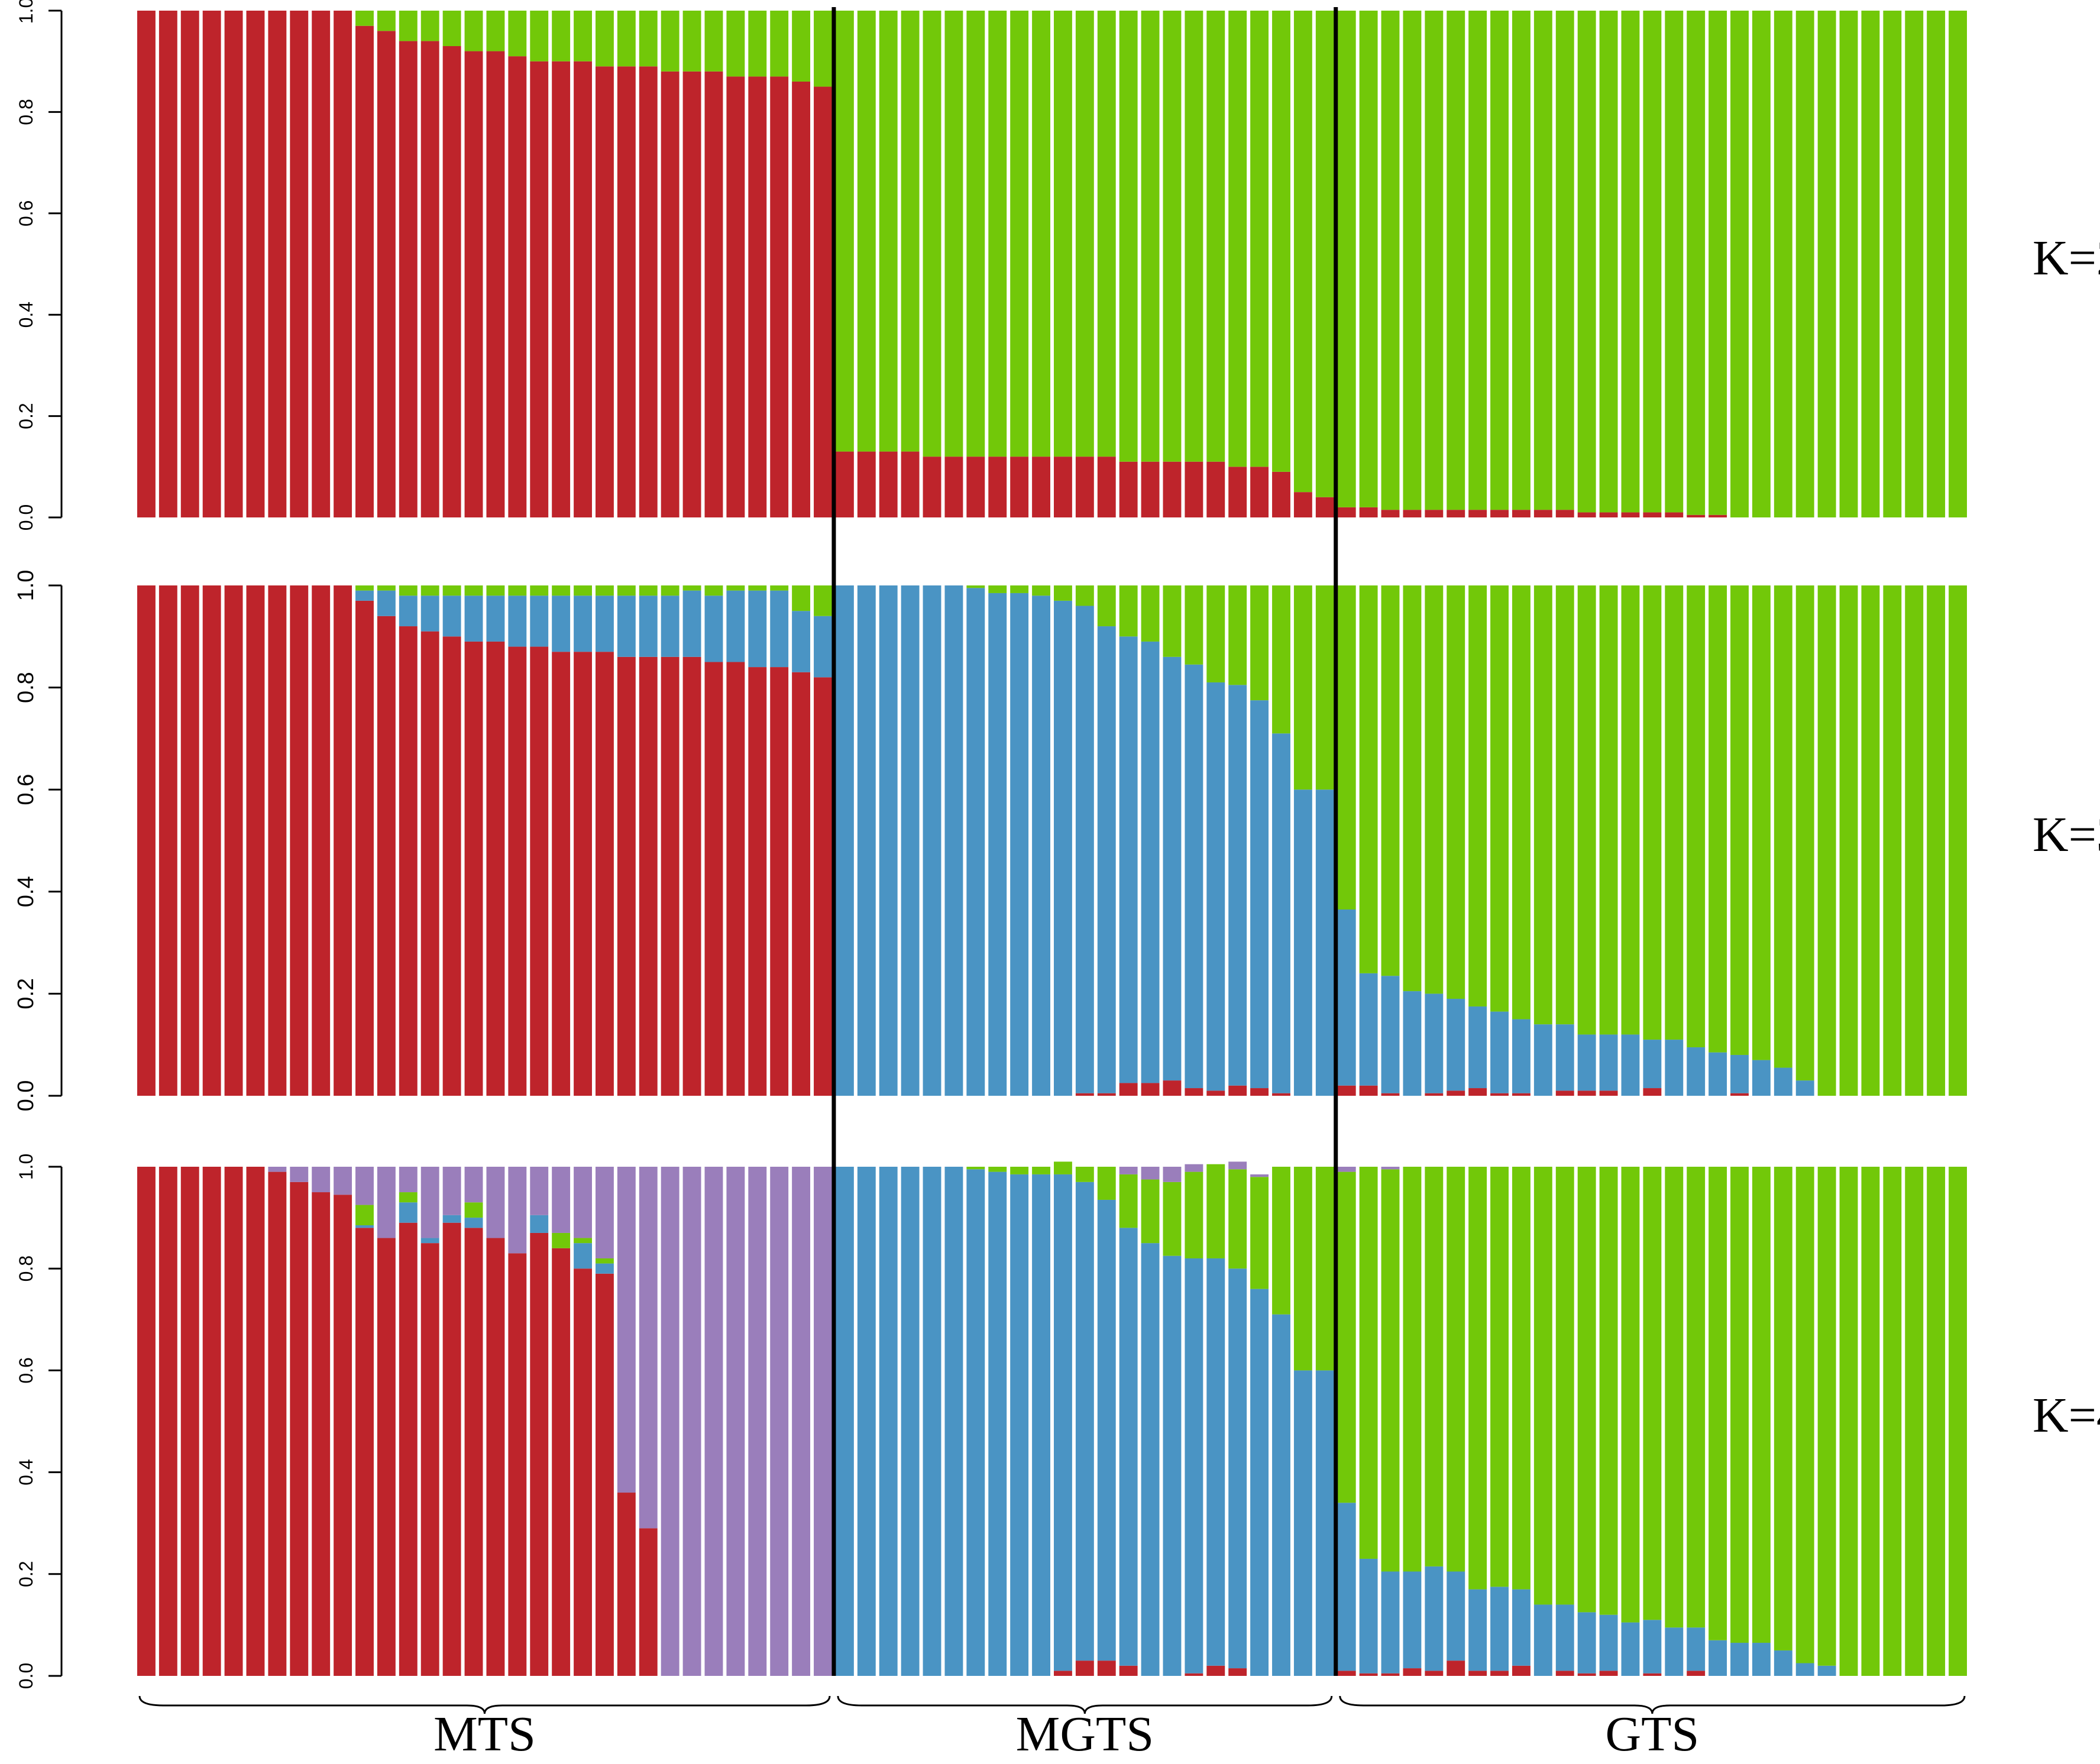 This screenshot has height=1764, width=2100. I want to click on y-tick-label: 0.8, so click(26, 112).